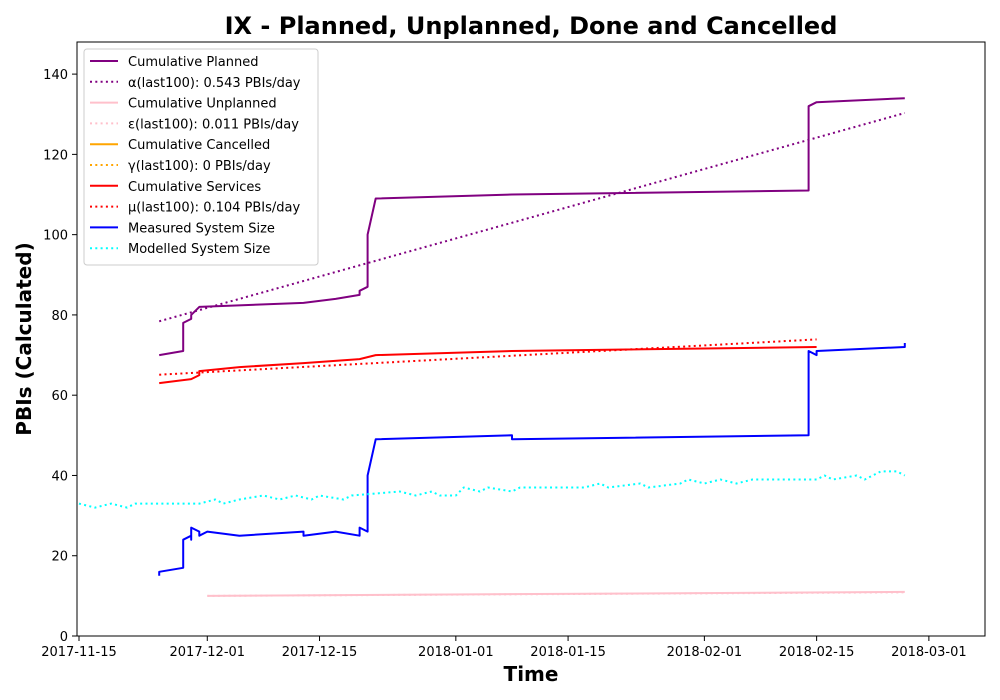 The height and width of the screenshot is (700, 1000). What do you see at coordinates (213, 124) in the screenshot?
I see `legend-label: ε(last100): 0.011 PBIs/day` at bounding box center [213, 124].